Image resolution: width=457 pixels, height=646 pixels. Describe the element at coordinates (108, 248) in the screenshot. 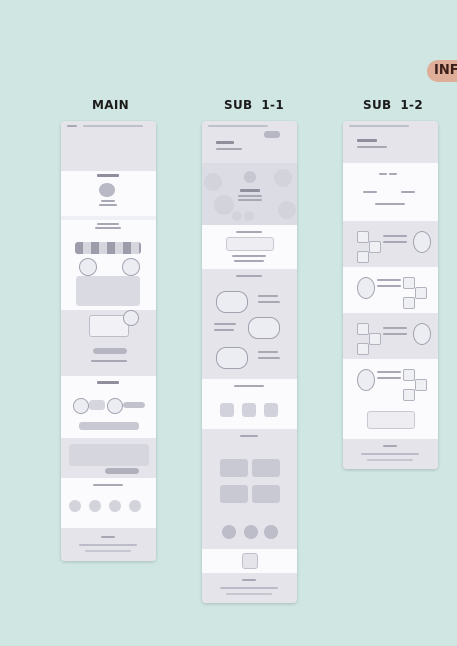

I see `stall-awning` at that location.